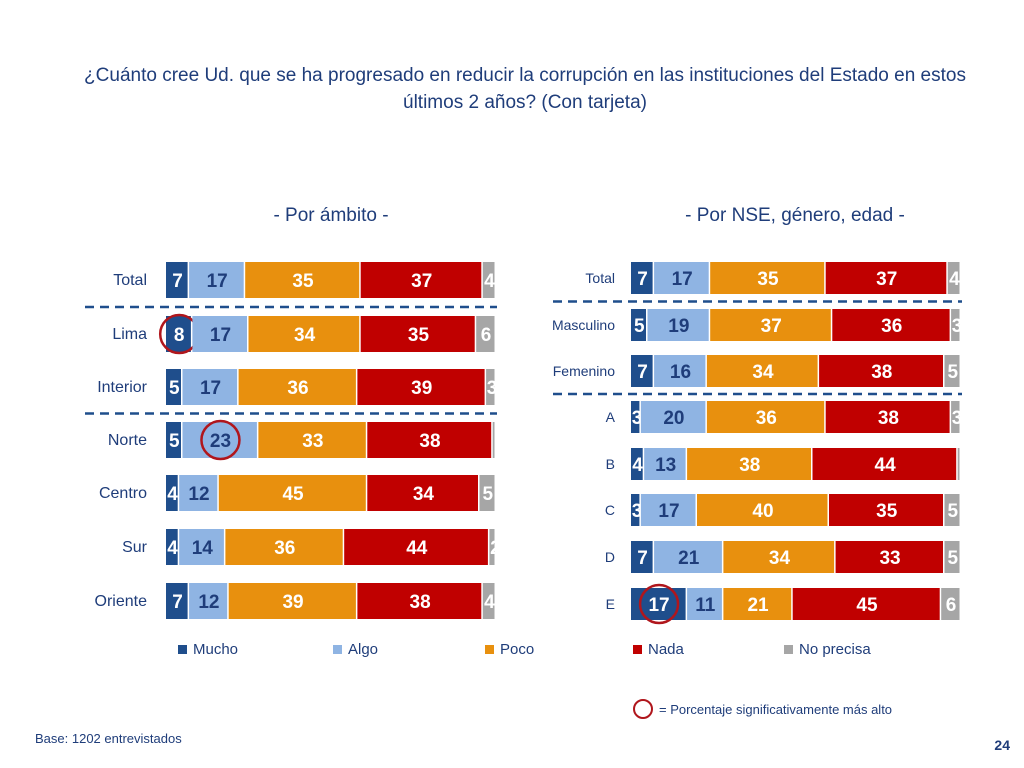 This screenshot has width=1024, height=768. I want to click on data-label: 16, so click(680, 372).